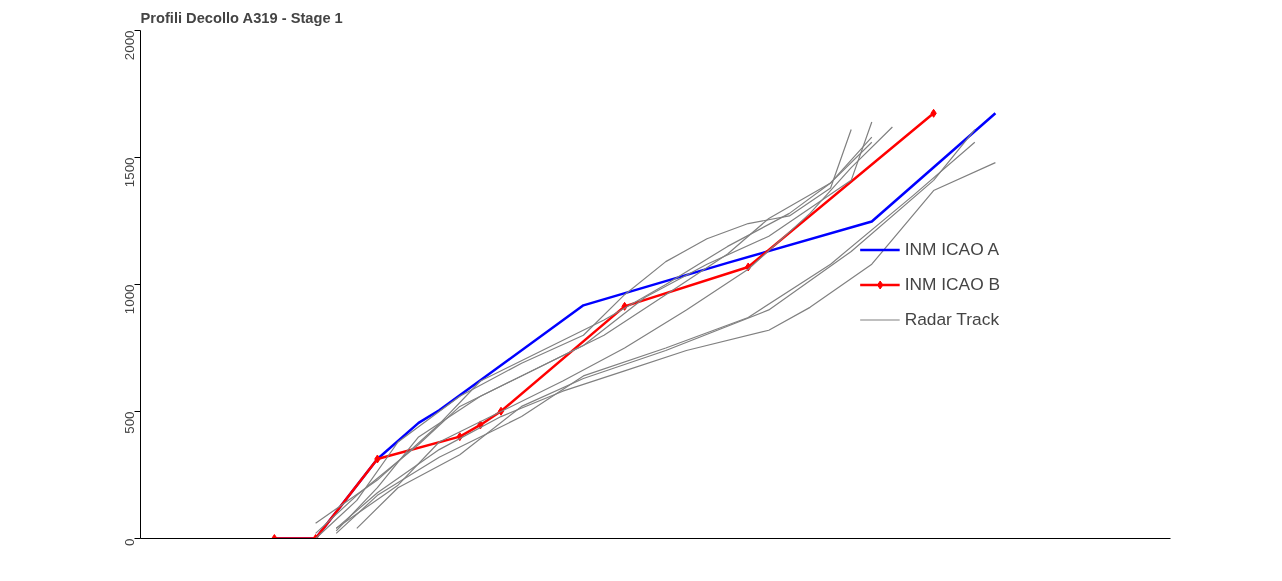  What do you see at coordinates (952, 249) in the screenshot?
I see `legend-label: INM ICAO A` at bounding box center [952, 249].